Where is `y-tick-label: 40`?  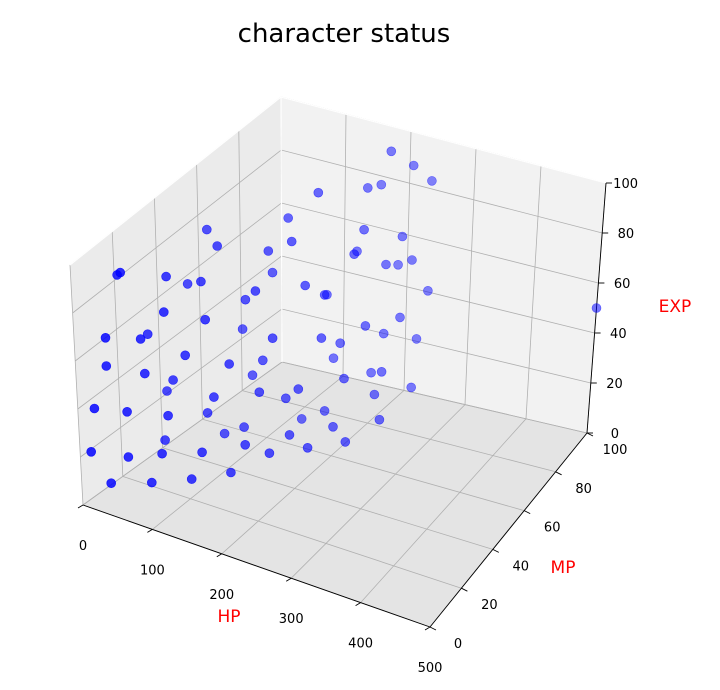
y-tick-label: 40 is located at coordinates (521, 566).